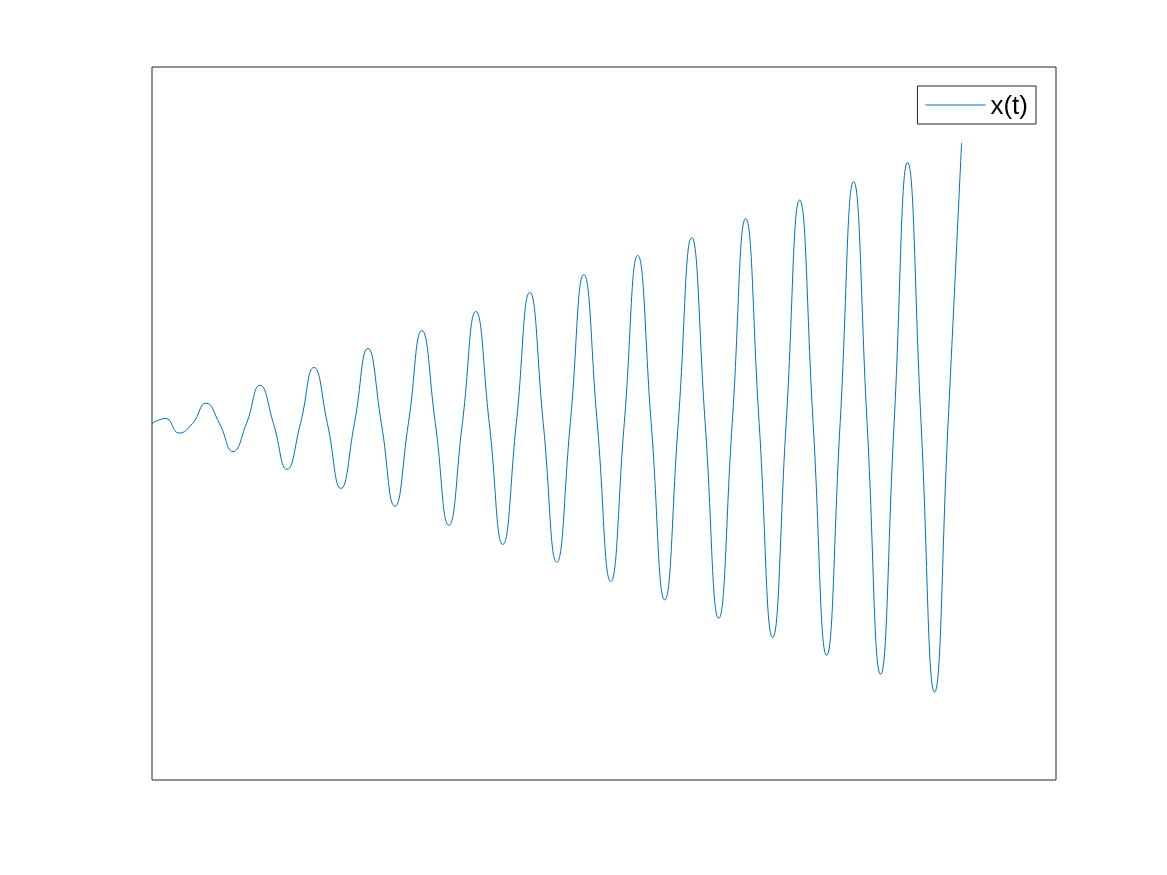  I want to click on legend-label: x(t), so click(1009, 105).